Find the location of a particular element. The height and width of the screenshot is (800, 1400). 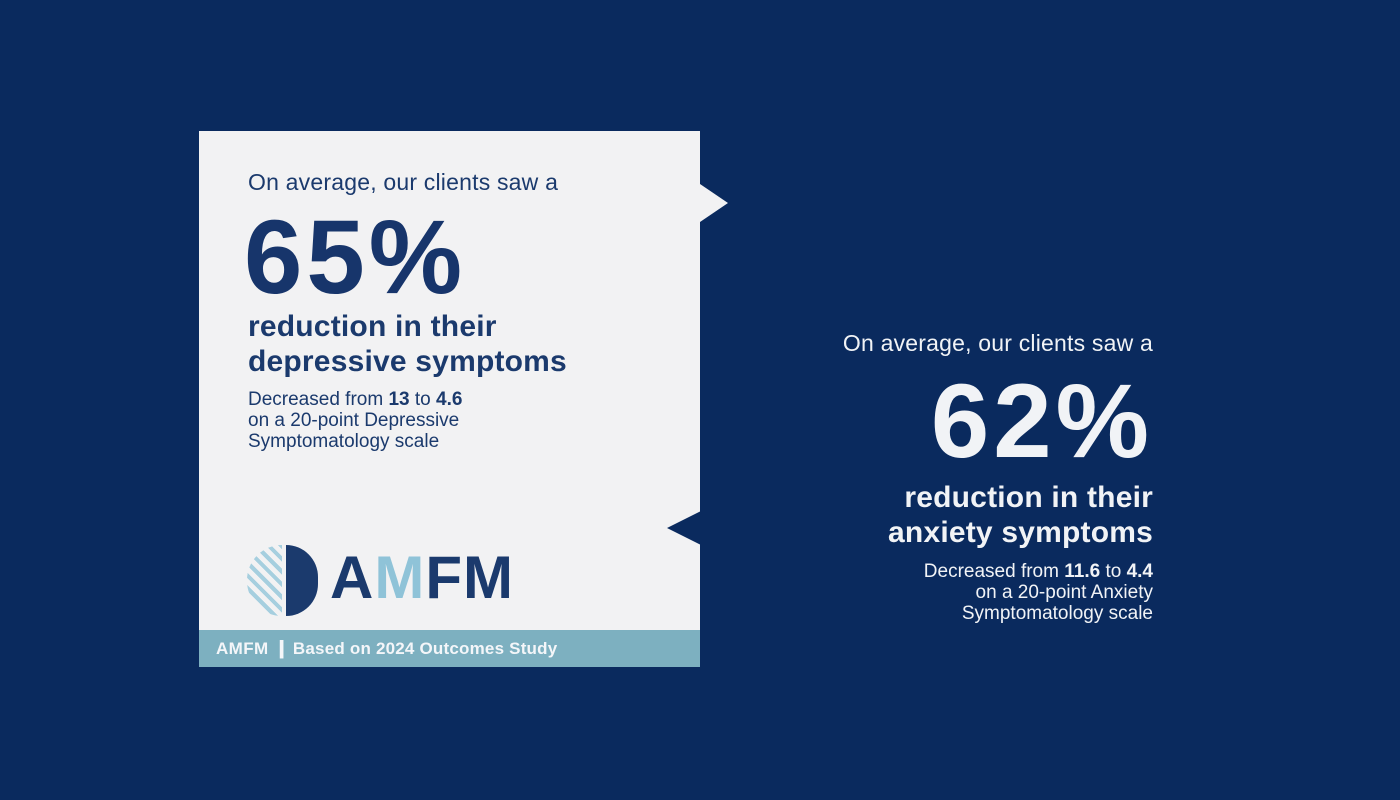

anxiety-detail-line3: Symptomatology scale is located at coordinates (1057, 613).